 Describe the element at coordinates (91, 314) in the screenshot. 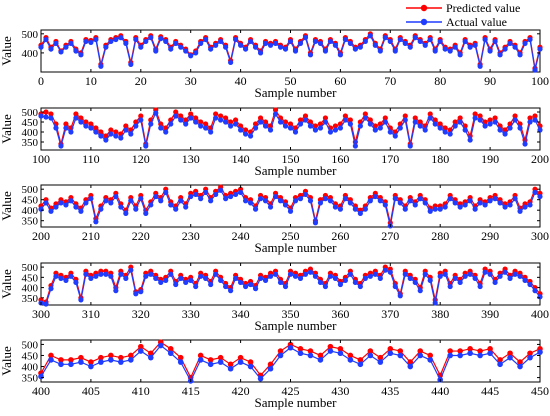

I see `x-tick-label: 310` at that location.